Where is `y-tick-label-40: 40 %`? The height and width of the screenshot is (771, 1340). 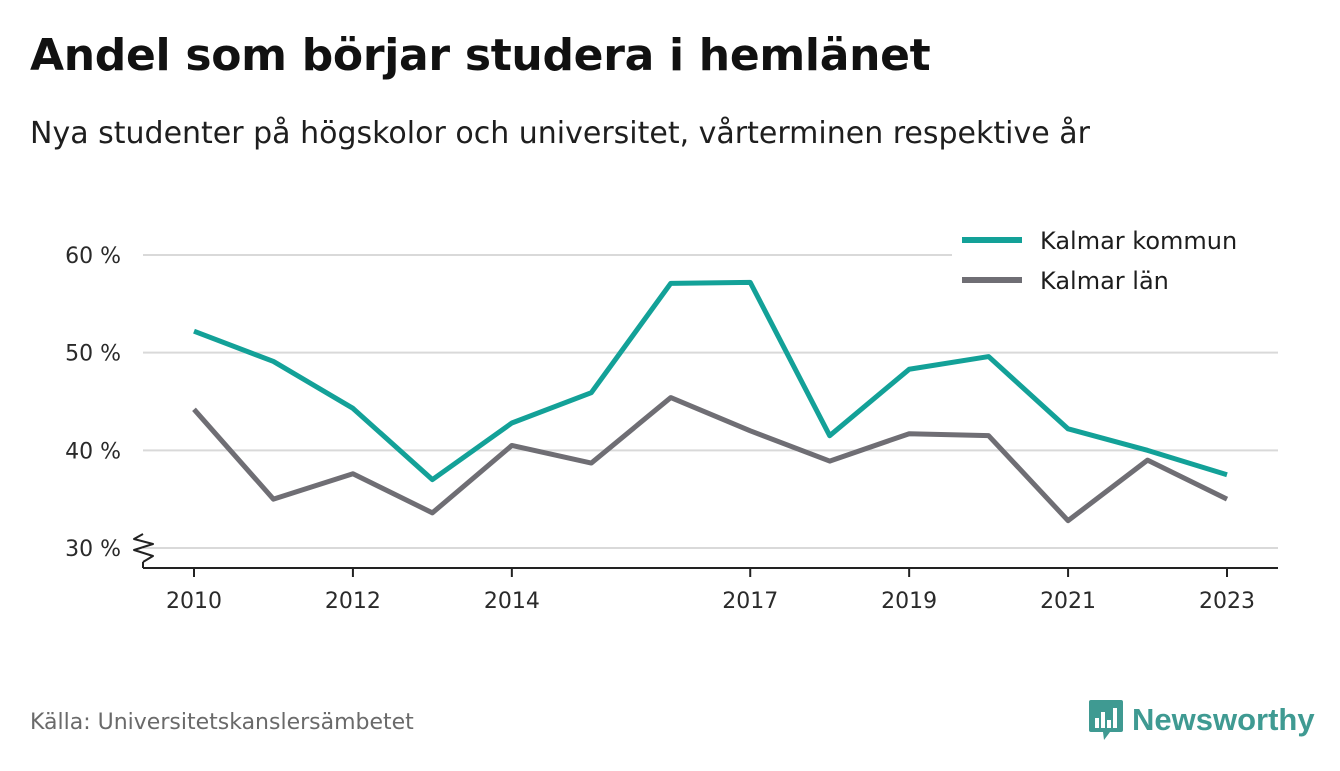 y-tick-label-40: 40 % is located at coordinates (93, 451).